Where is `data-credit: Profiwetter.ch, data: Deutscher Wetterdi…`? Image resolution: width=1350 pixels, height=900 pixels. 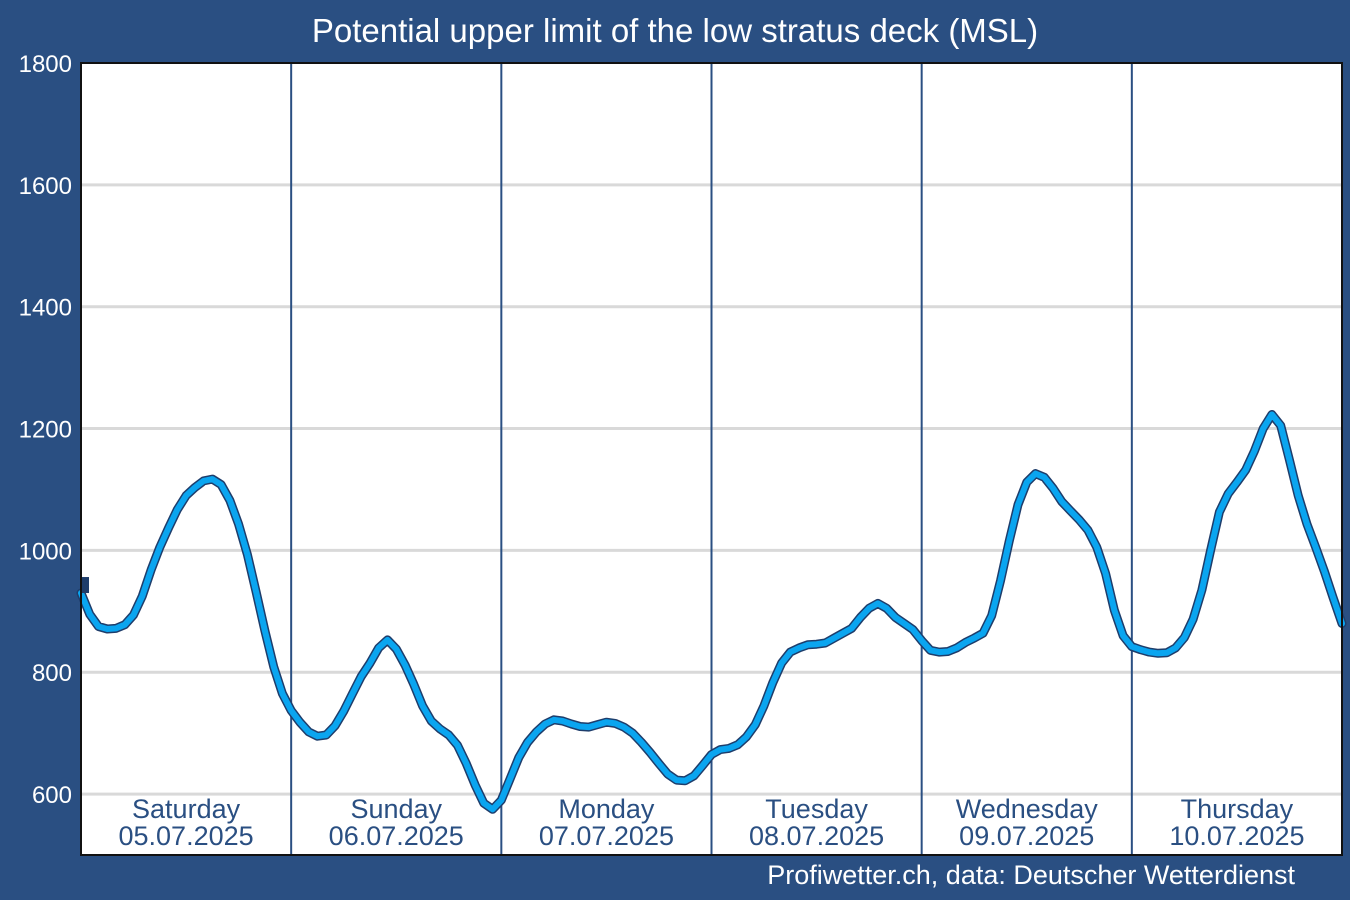 data-credit: Profiwetter.ch, data: Deutscher Wetterdi… is located at coordinates (1031, 875).